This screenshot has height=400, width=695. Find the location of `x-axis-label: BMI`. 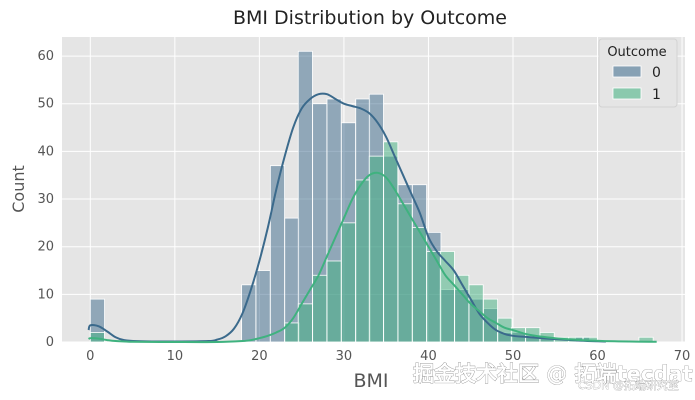

x-axis-label: BMI is located at coordinates (370, 381).